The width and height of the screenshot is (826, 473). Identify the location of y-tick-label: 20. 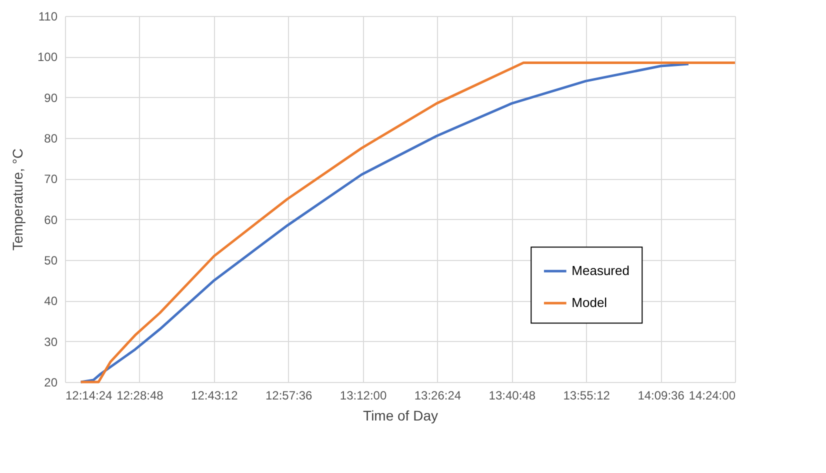
(51, 383).